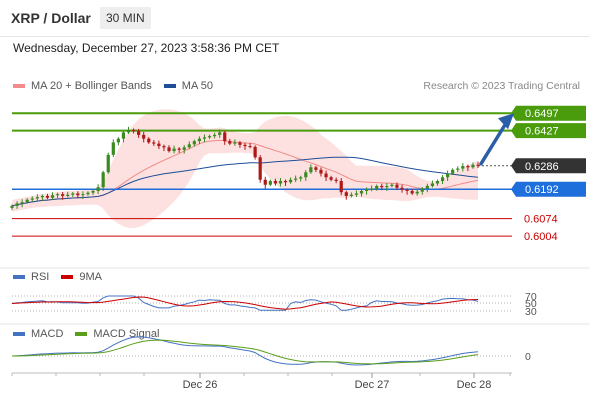 Image resolution: width=590 pixels, height=400 pixels. I want to click on rsi-legend: RSI 9MA, so click(63, 277).